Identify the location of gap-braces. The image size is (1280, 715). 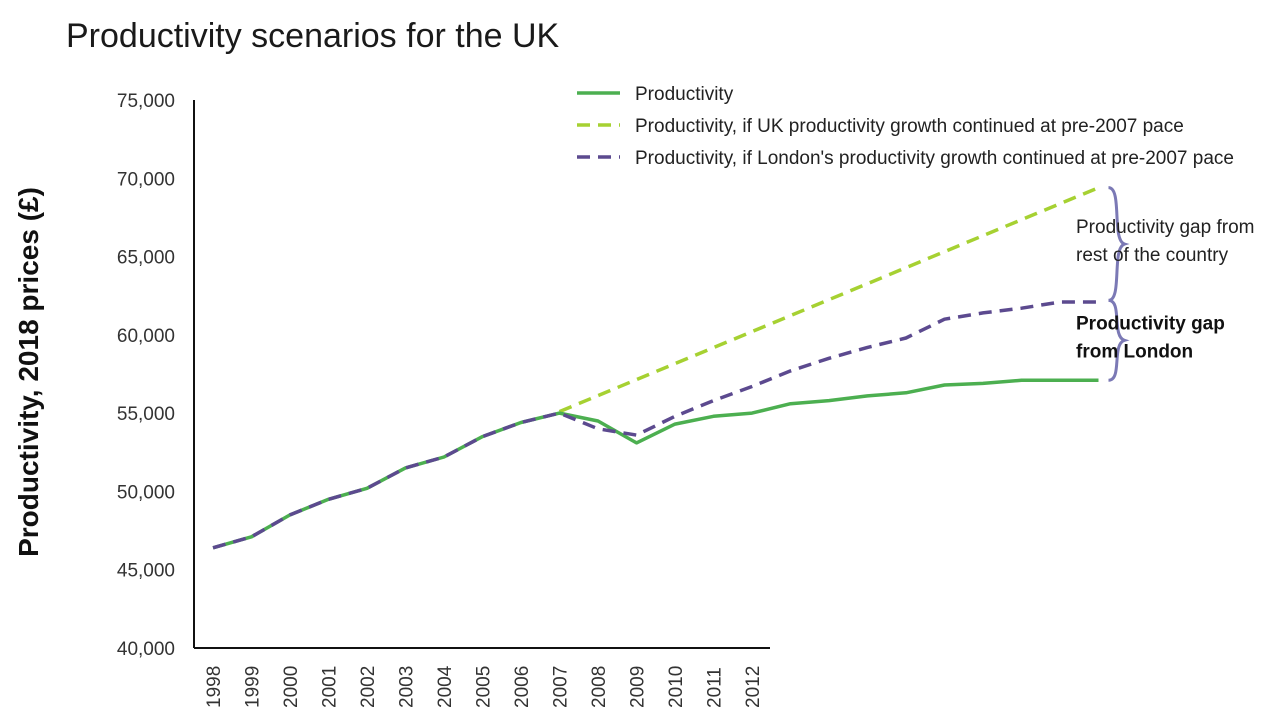
(1118, 284).